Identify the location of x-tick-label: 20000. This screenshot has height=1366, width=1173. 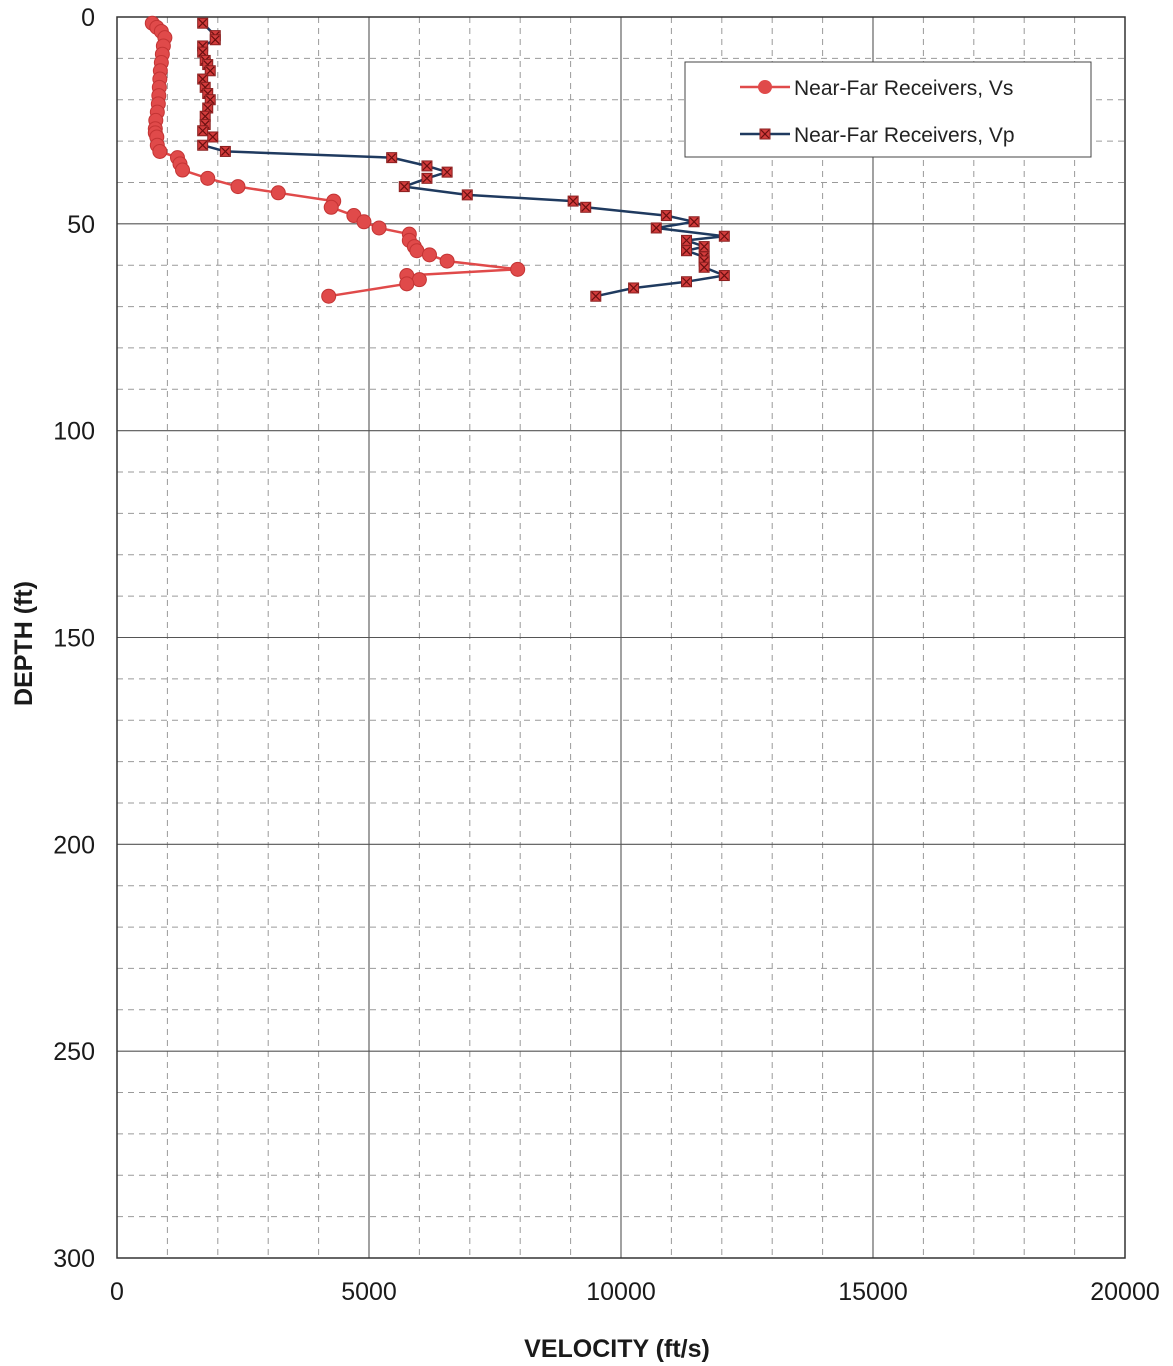
(1125, 1292).